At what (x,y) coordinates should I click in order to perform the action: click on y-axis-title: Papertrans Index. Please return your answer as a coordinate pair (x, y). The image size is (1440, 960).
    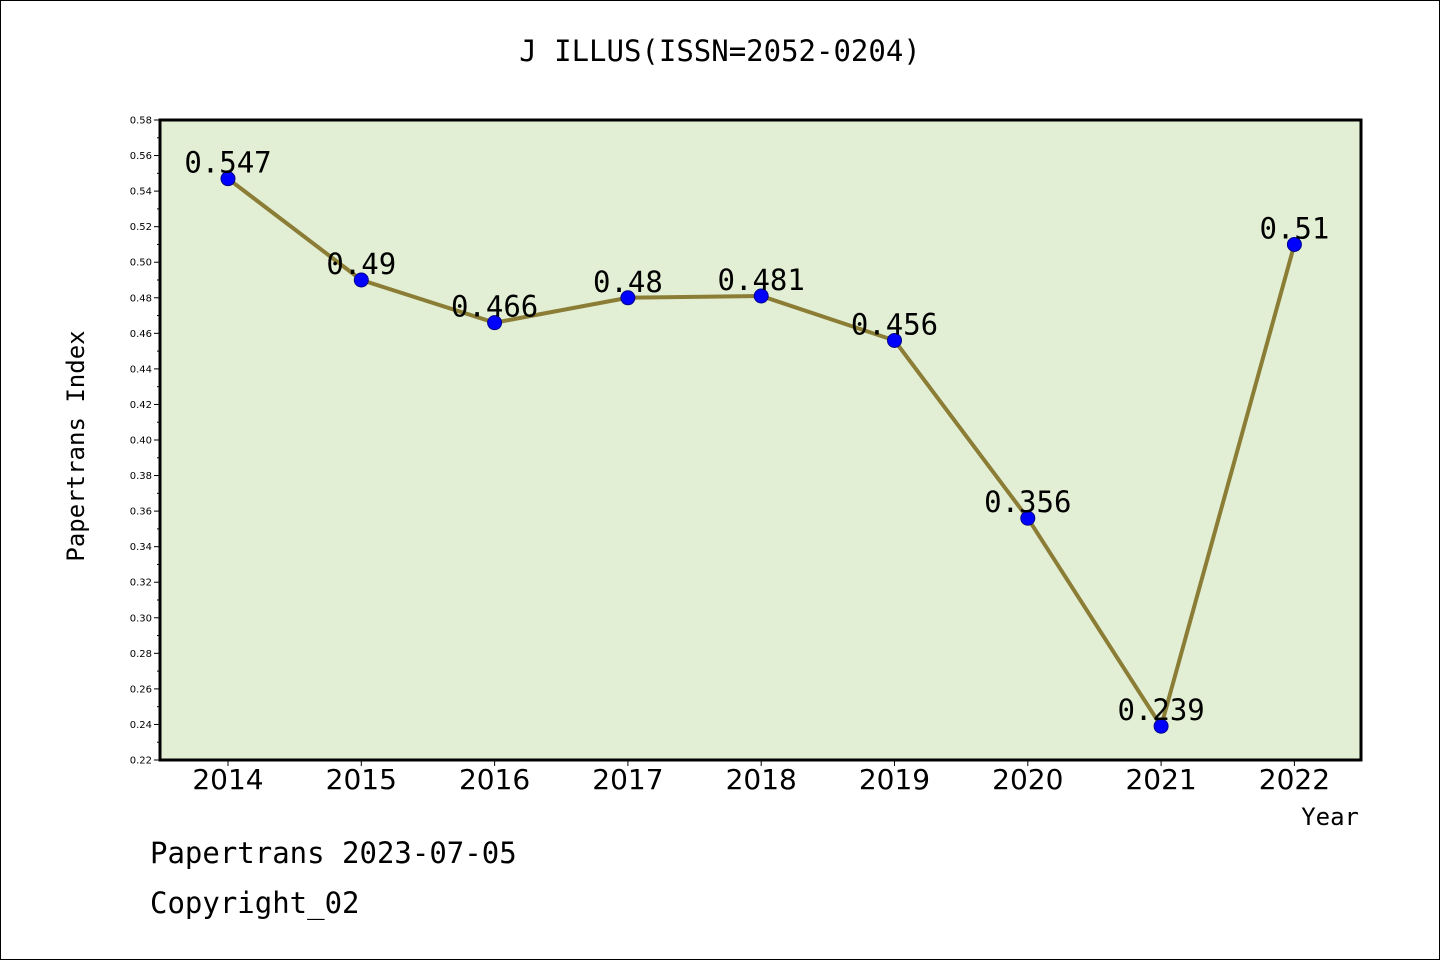
    Looking at the image, I should click on (76, 445).